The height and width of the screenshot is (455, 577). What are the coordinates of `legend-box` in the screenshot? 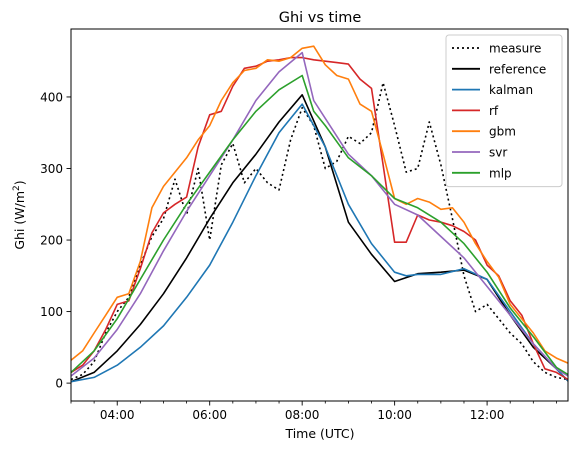 It's located at (504, 111).